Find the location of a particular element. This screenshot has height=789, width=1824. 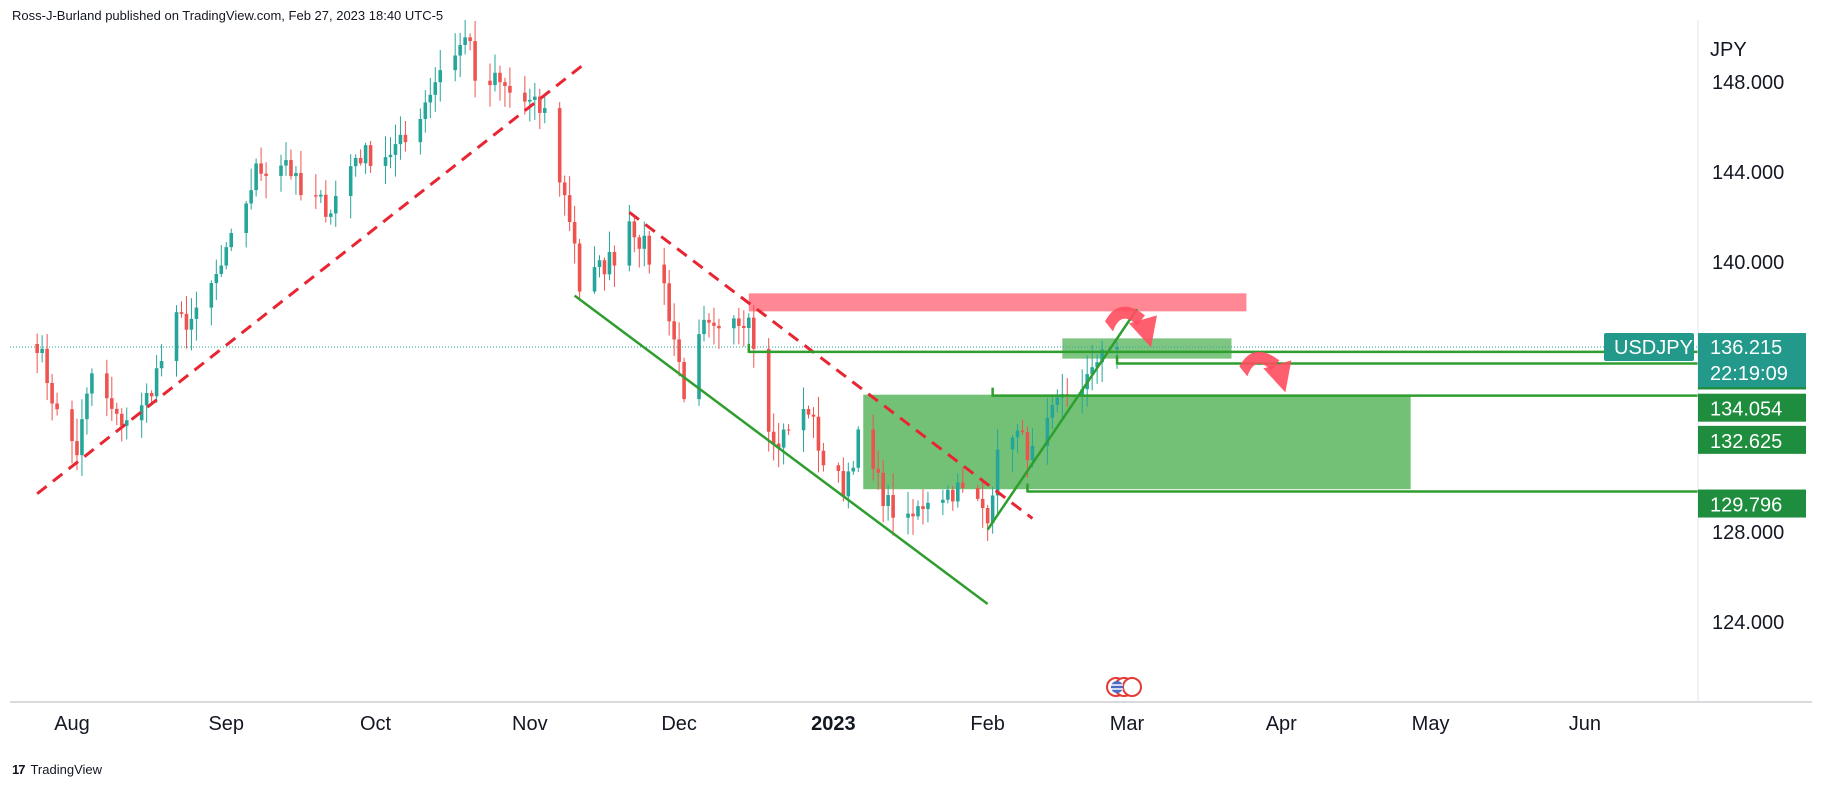

price-level-badge: 132.625 is located at coordinates (1752, 439).